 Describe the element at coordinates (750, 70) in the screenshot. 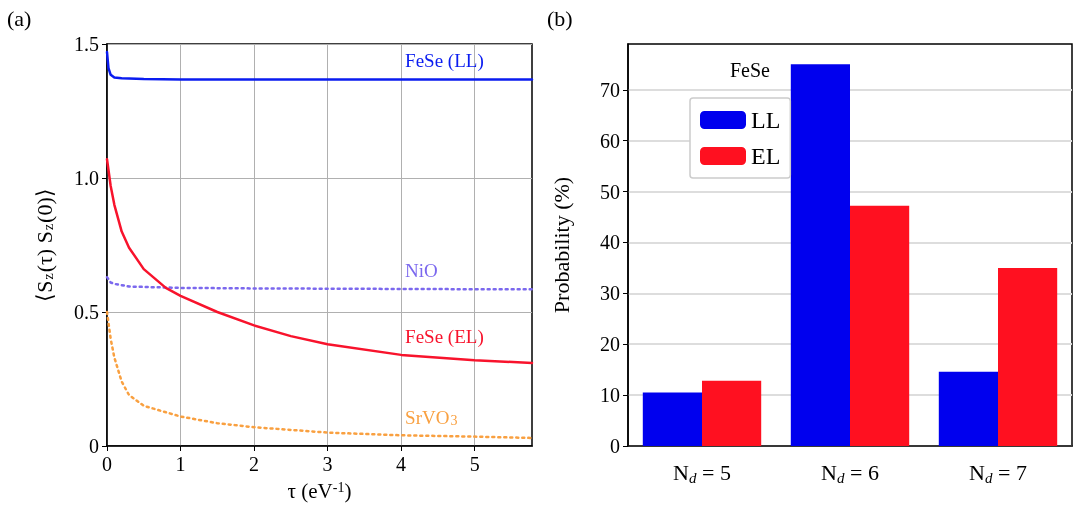

I see `legend-title: FeSe` at that location.